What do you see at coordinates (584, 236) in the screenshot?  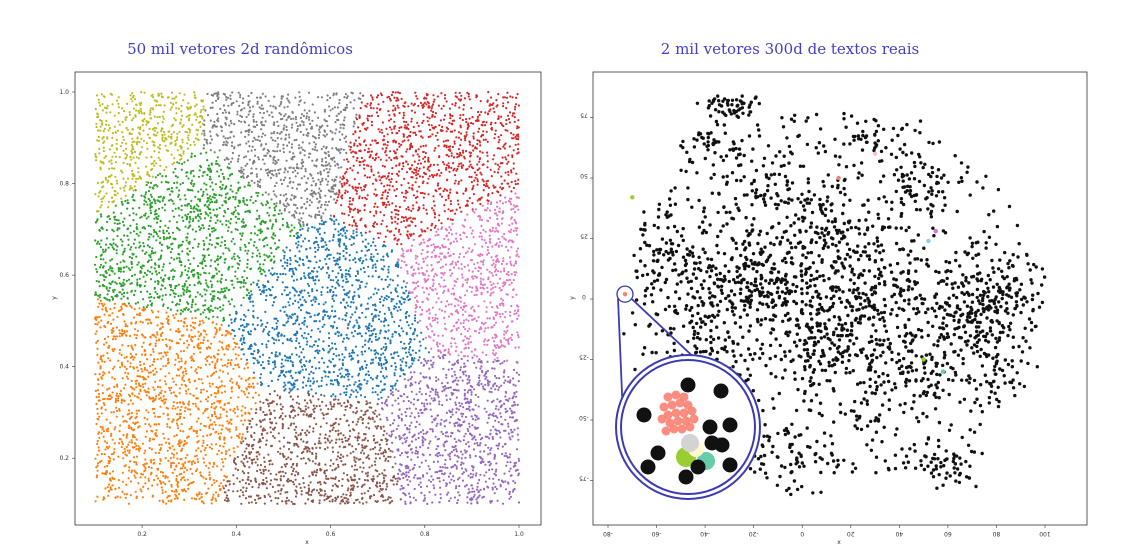 I see `y-tick-label: 25` at bounding box center [584, 236].